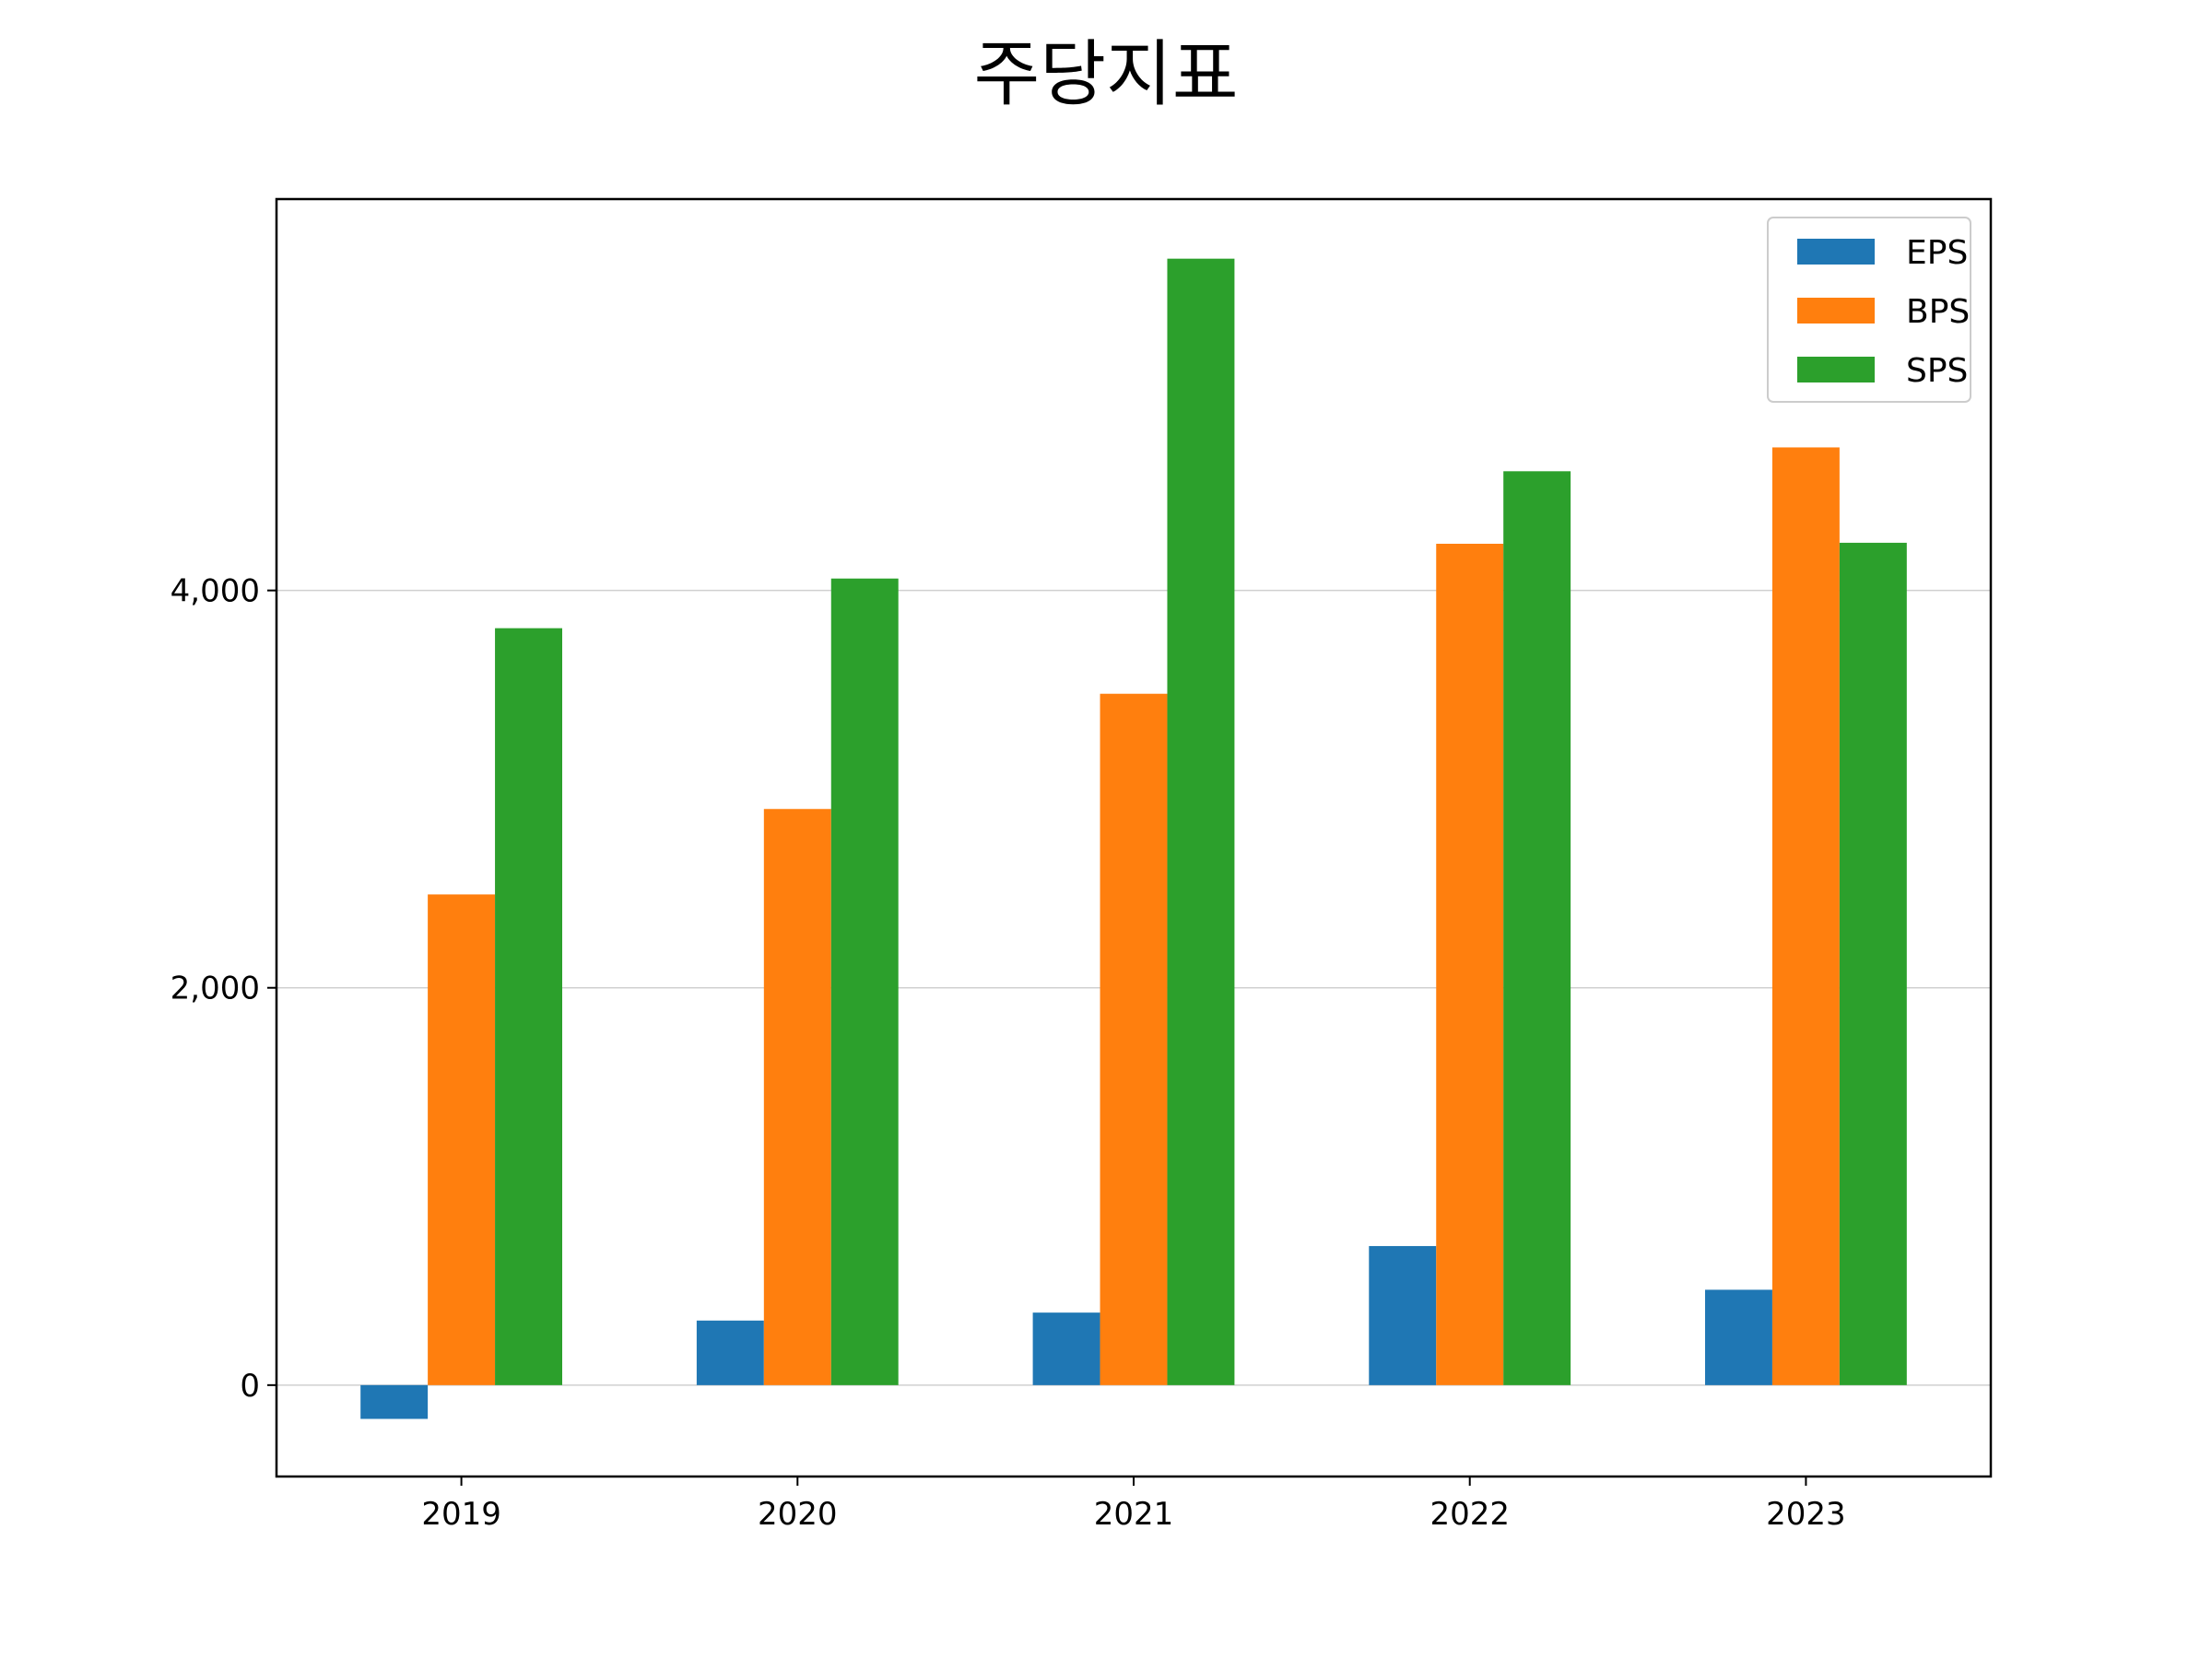 This screenshot has height=1659, width=2212. I want to click on x-tick-label: 2023, so click(1806, 1514).